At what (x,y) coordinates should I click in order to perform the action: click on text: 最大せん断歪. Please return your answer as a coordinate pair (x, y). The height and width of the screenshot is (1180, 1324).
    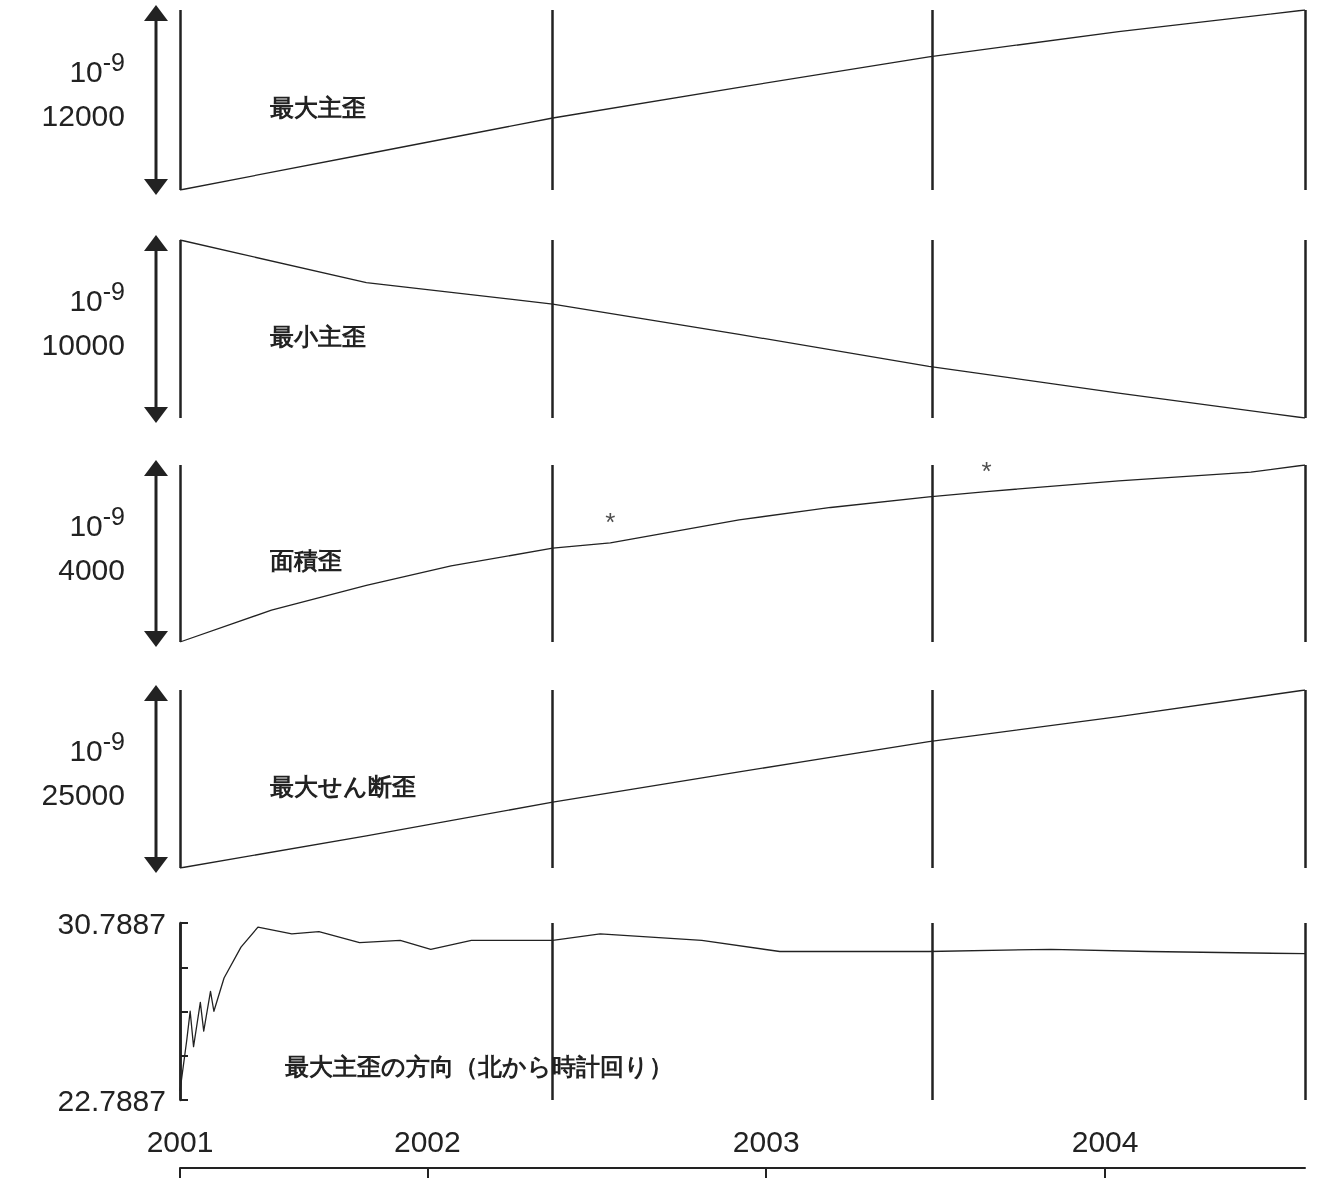
    Looking at the image, I should click on (342, 786).